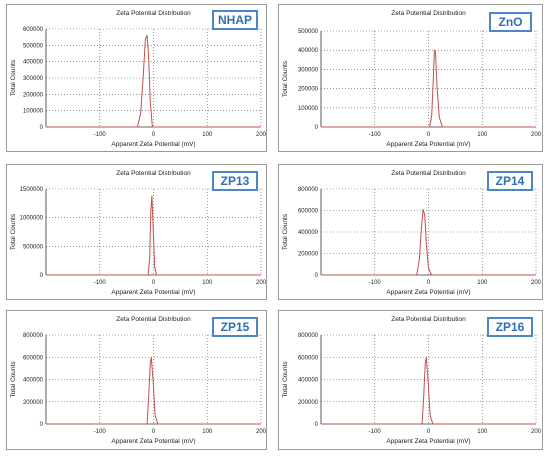 Image resolution: width=550 pixels, height=457 pixels. Describe the element at coordinates (510, 22) in the screenshot. I see `sample-badge-zno: ZnO` at that location.